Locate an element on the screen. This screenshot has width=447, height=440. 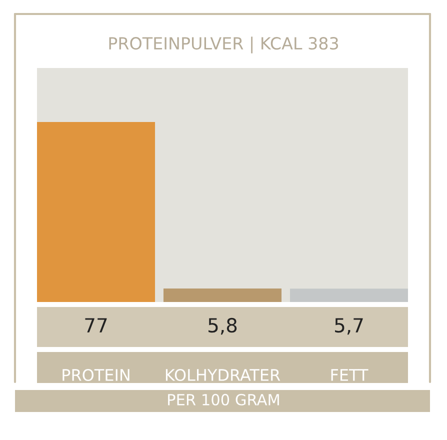
data-label: 77 is located at coordinates (96, 325).